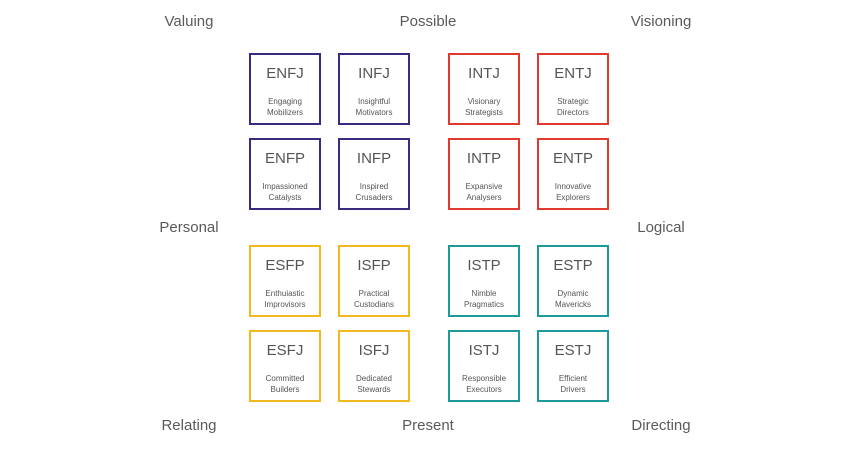  I want to click on axis-label-visioning: Visioning, so click(661, 21).